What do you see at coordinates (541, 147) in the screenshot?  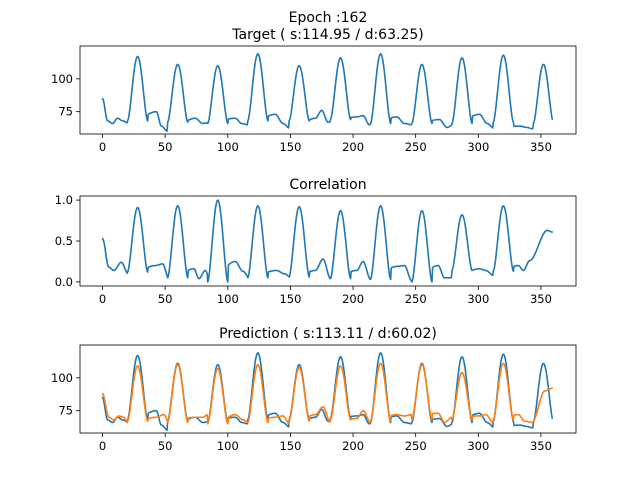 I see `target-x-tick-label: 350` at bounding box center [541, 147].